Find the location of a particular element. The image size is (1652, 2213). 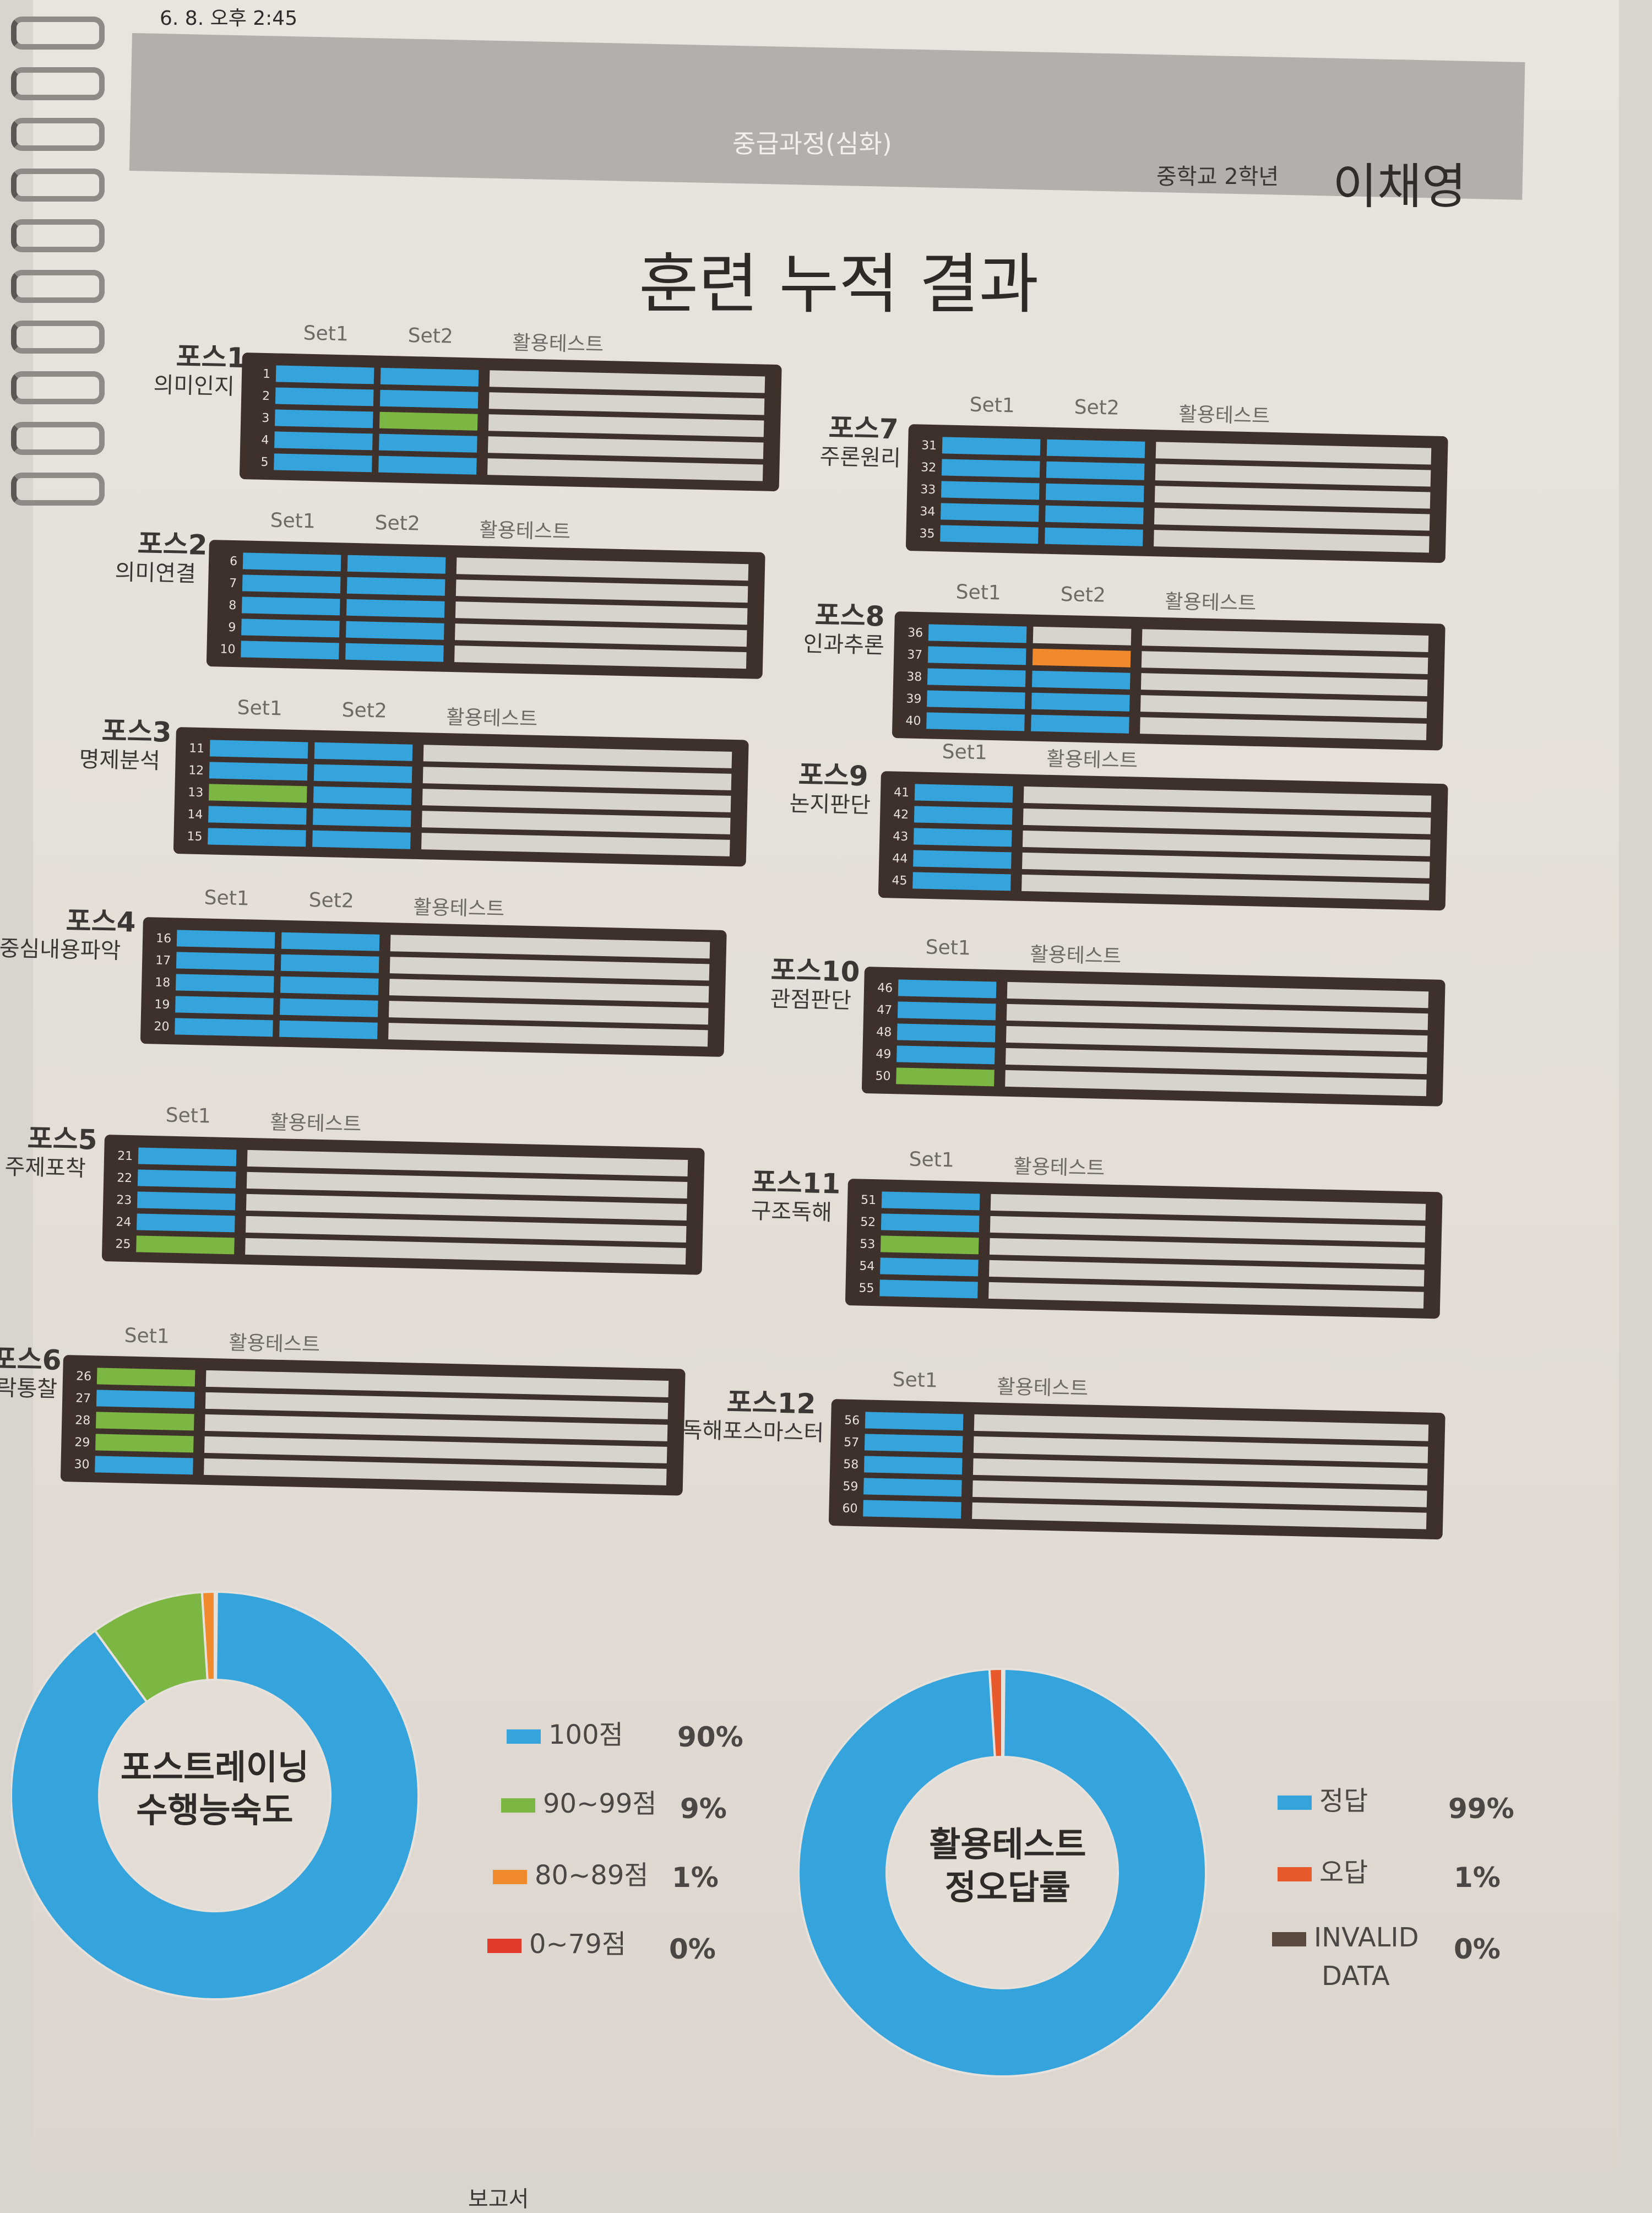

question-number: 59 is located at coordinates (850, 1487).